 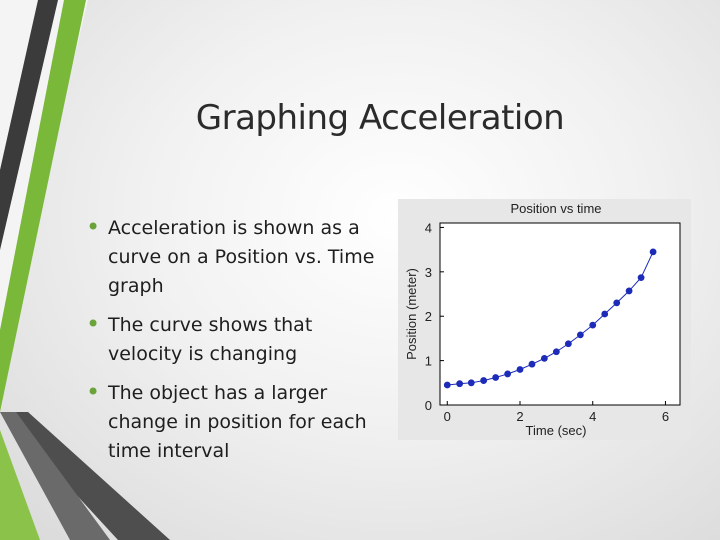 I want to click on chart-title: Position vs time, so click(x=555, y=208).